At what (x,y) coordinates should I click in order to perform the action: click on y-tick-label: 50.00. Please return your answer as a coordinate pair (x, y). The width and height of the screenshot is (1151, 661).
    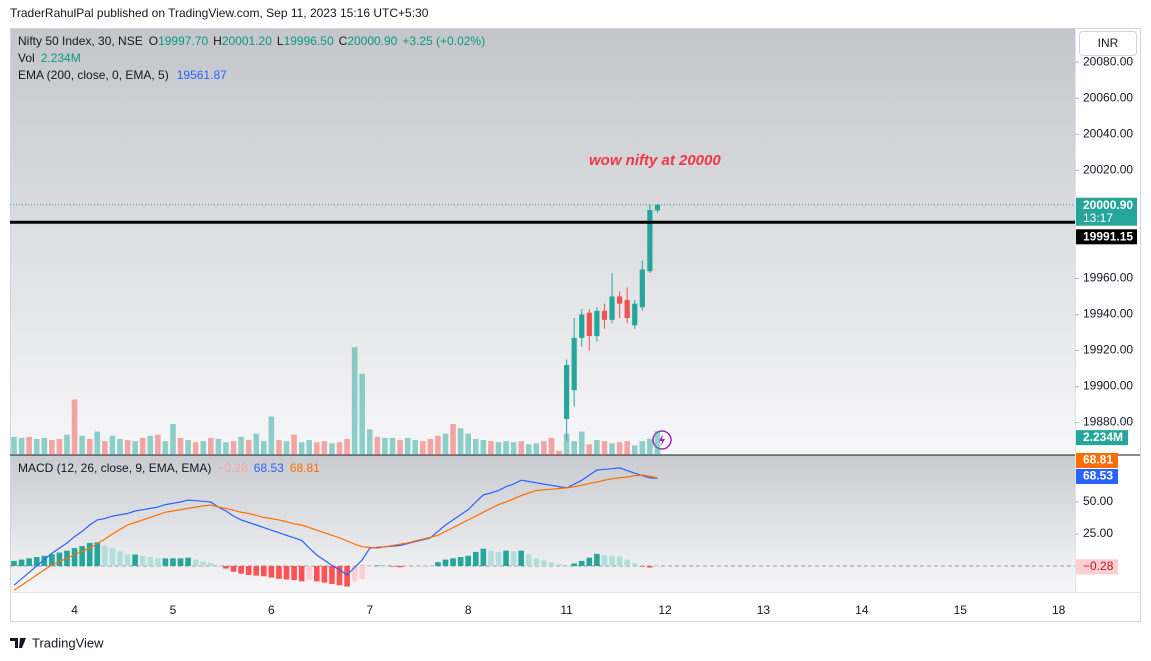
    Looking at the image, I should click on (1098, 501).